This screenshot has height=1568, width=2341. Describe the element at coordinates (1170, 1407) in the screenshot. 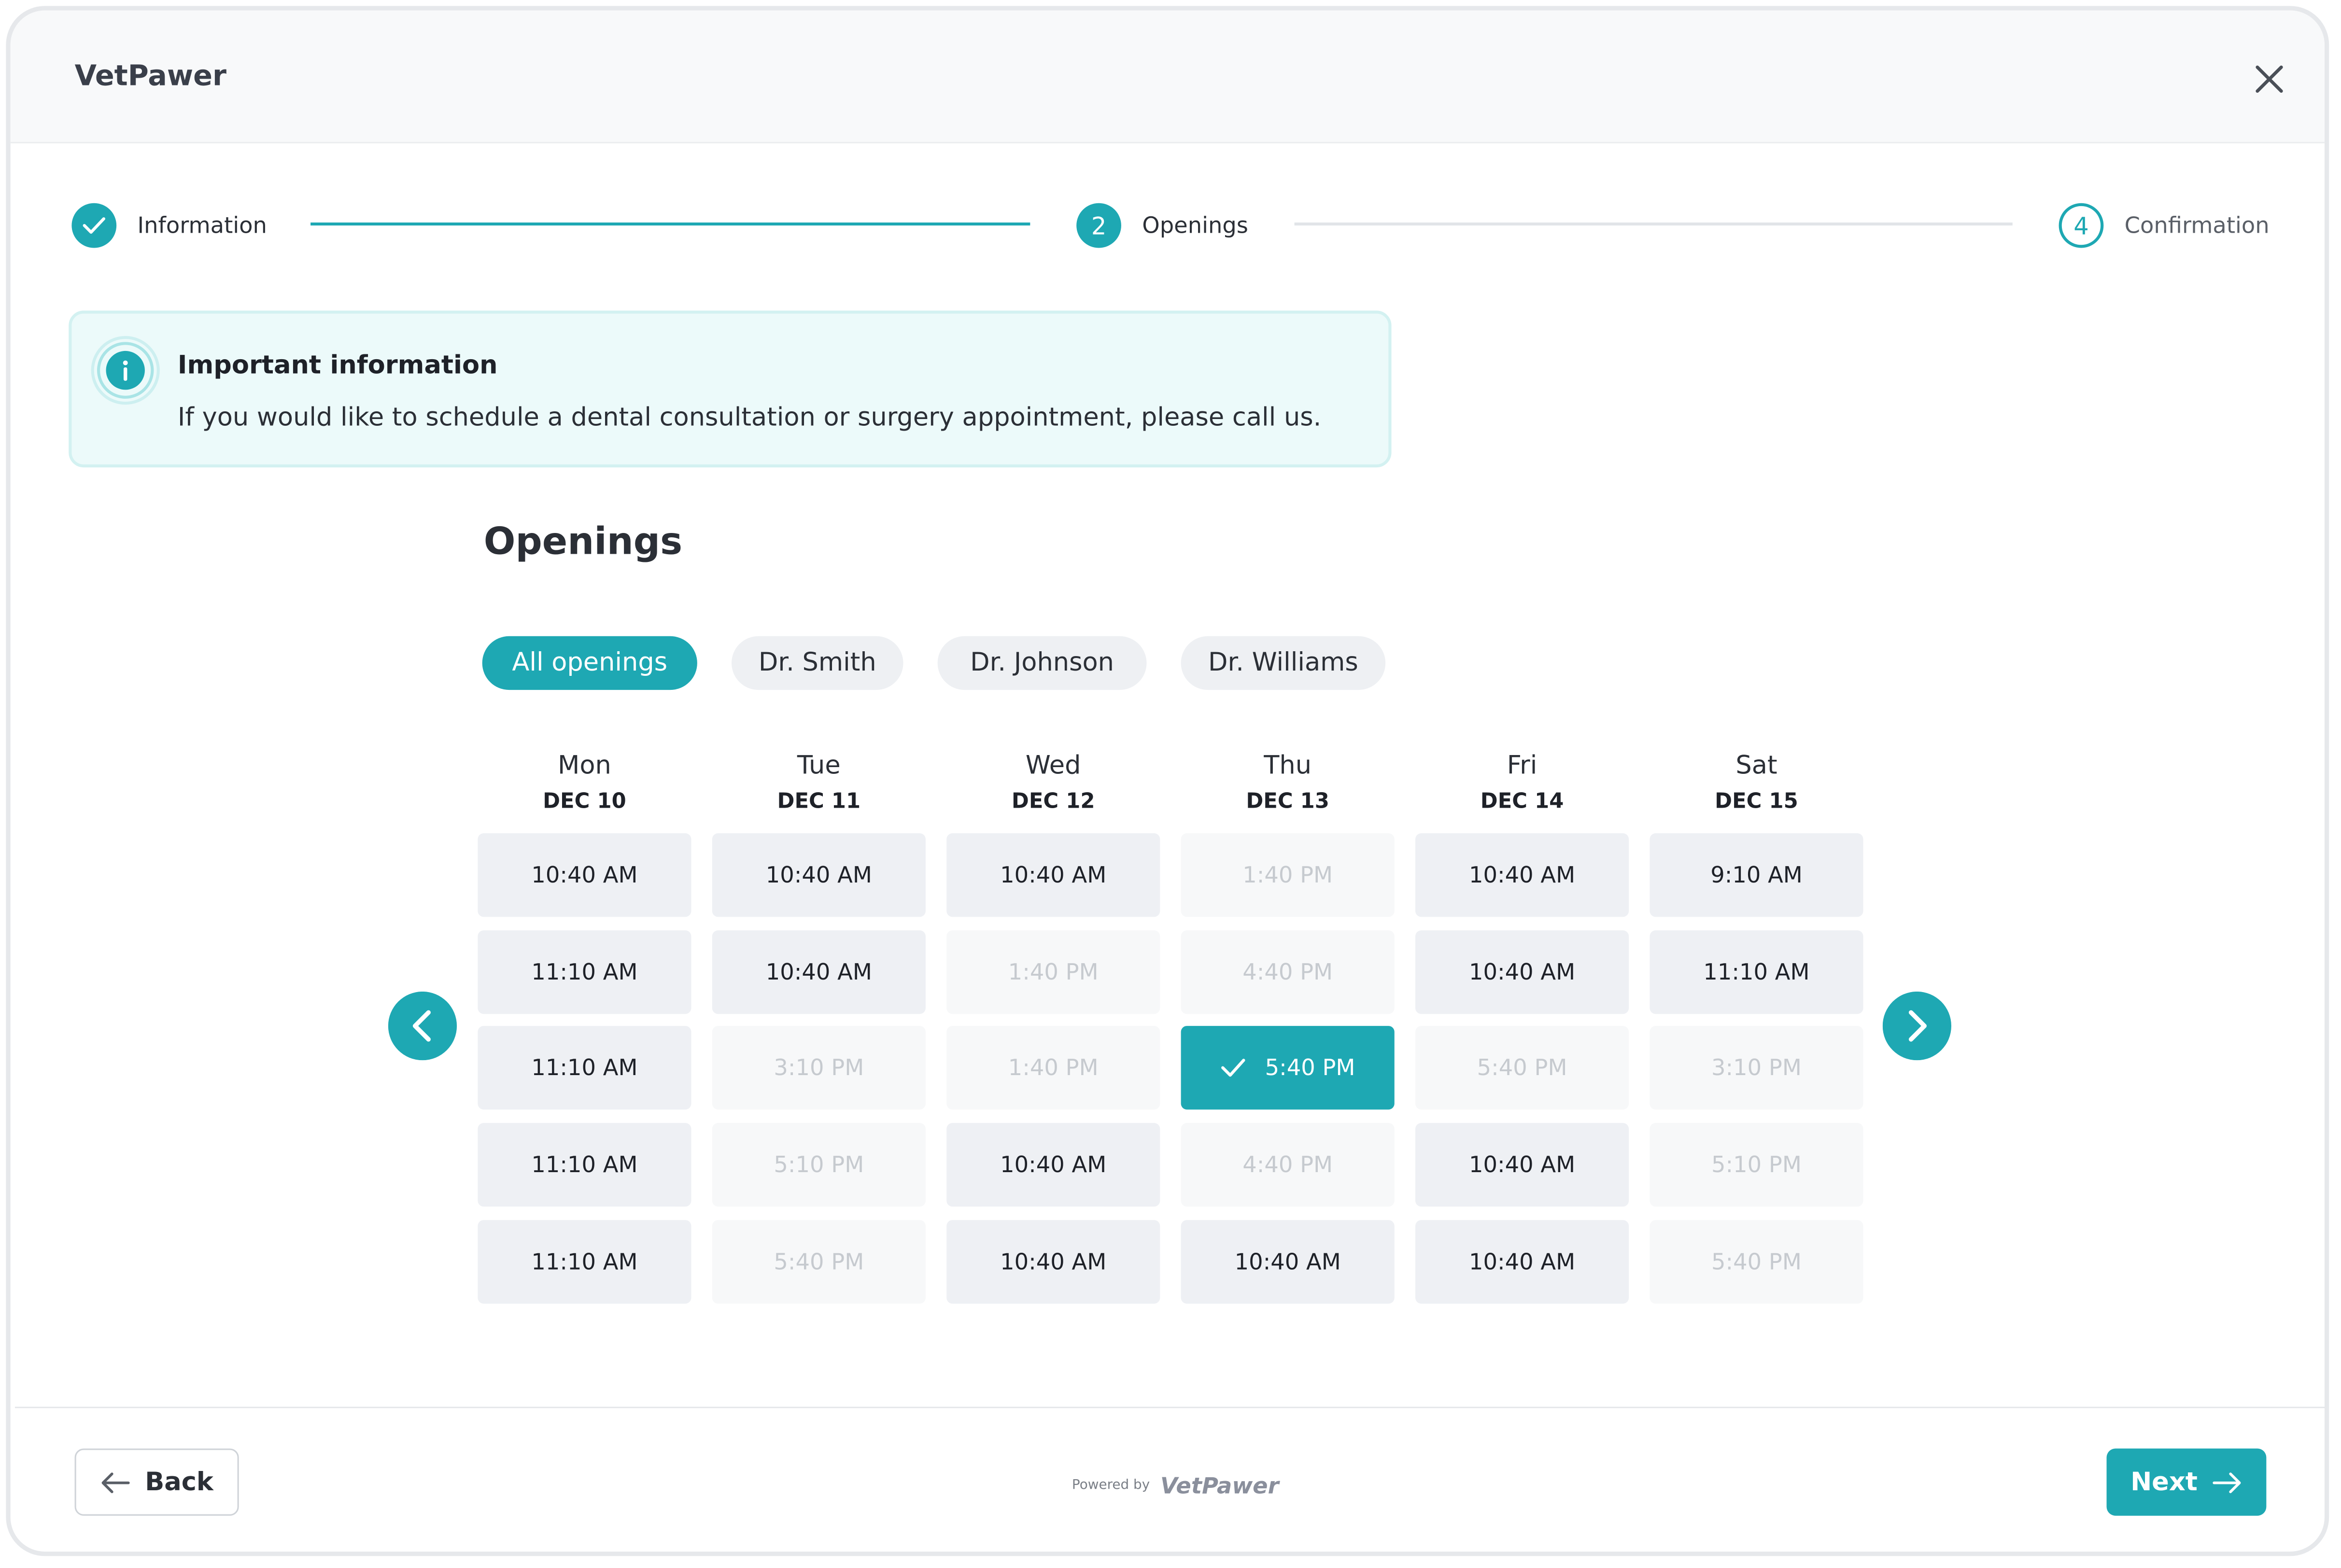

I see `footer-divider` at that location.